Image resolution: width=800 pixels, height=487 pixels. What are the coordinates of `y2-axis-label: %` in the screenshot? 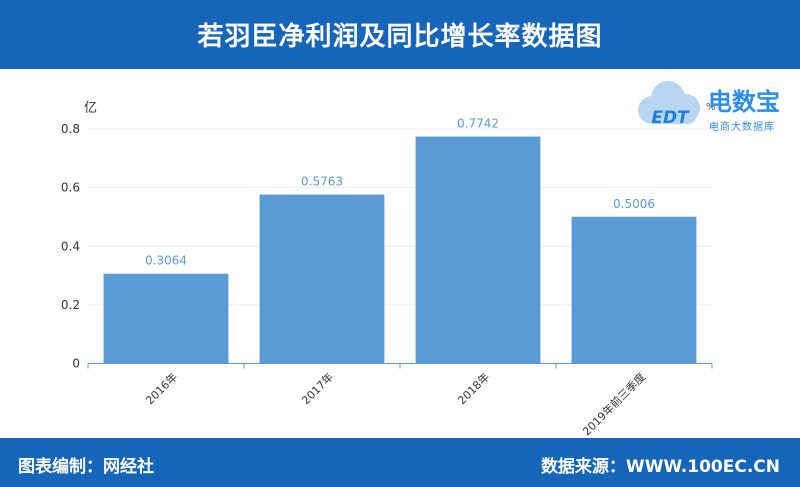 It's located at (711, 107).